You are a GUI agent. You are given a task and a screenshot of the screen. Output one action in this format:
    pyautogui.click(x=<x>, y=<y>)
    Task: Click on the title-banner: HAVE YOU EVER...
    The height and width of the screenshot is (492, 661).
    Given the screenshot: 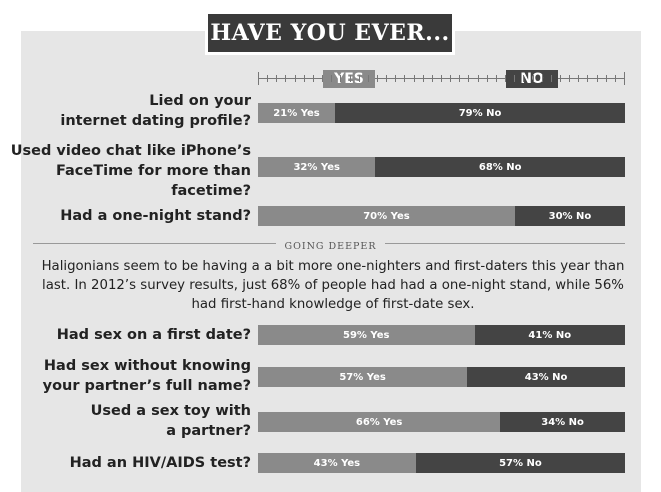 What is the action you would take?
    pyautogui.click(x=330, y=33)
    